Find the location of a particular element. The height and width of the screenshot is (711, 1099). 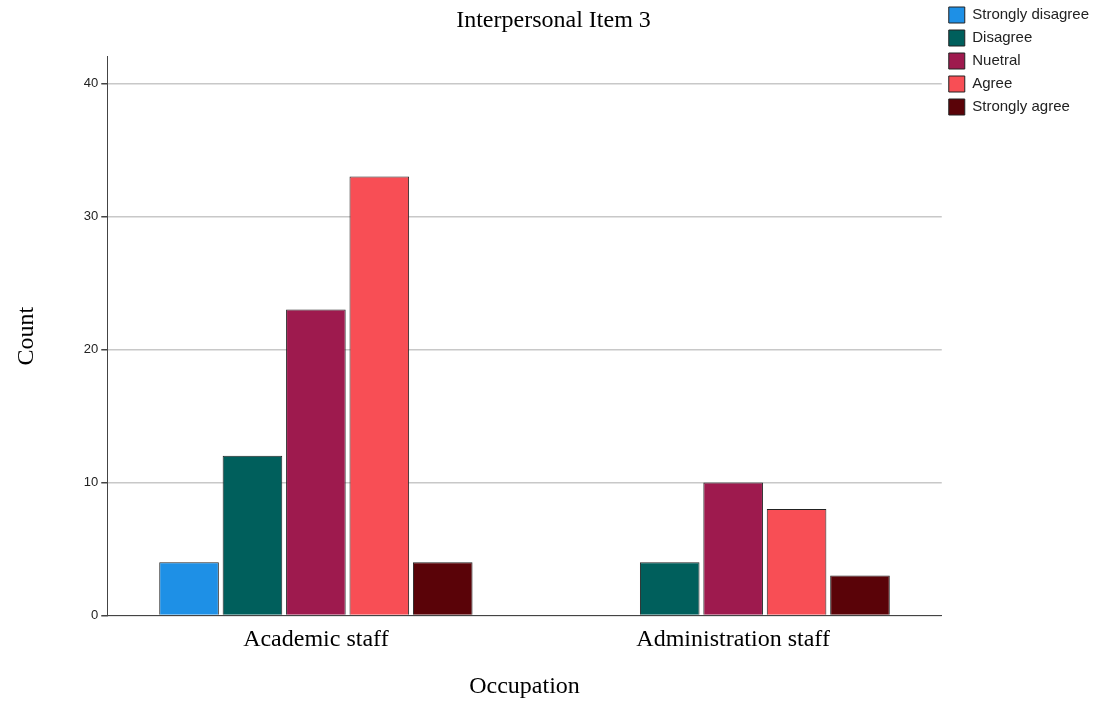

legend-label: Disagree is located at coordinates (1002, 37).